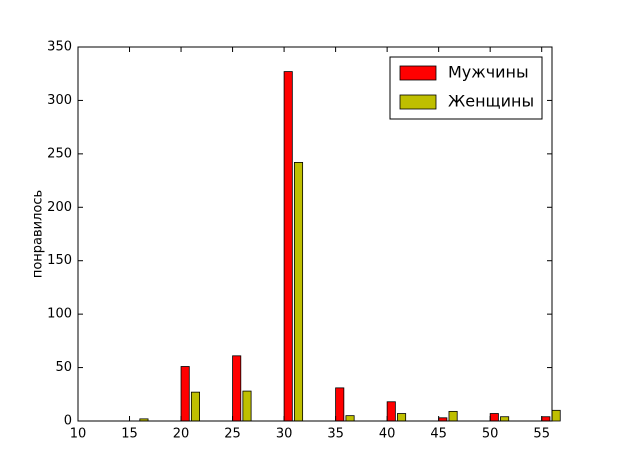  Describe the element at coordinates (181, 434) in the screenshot. I see `x-tick-label: 20` at that location.